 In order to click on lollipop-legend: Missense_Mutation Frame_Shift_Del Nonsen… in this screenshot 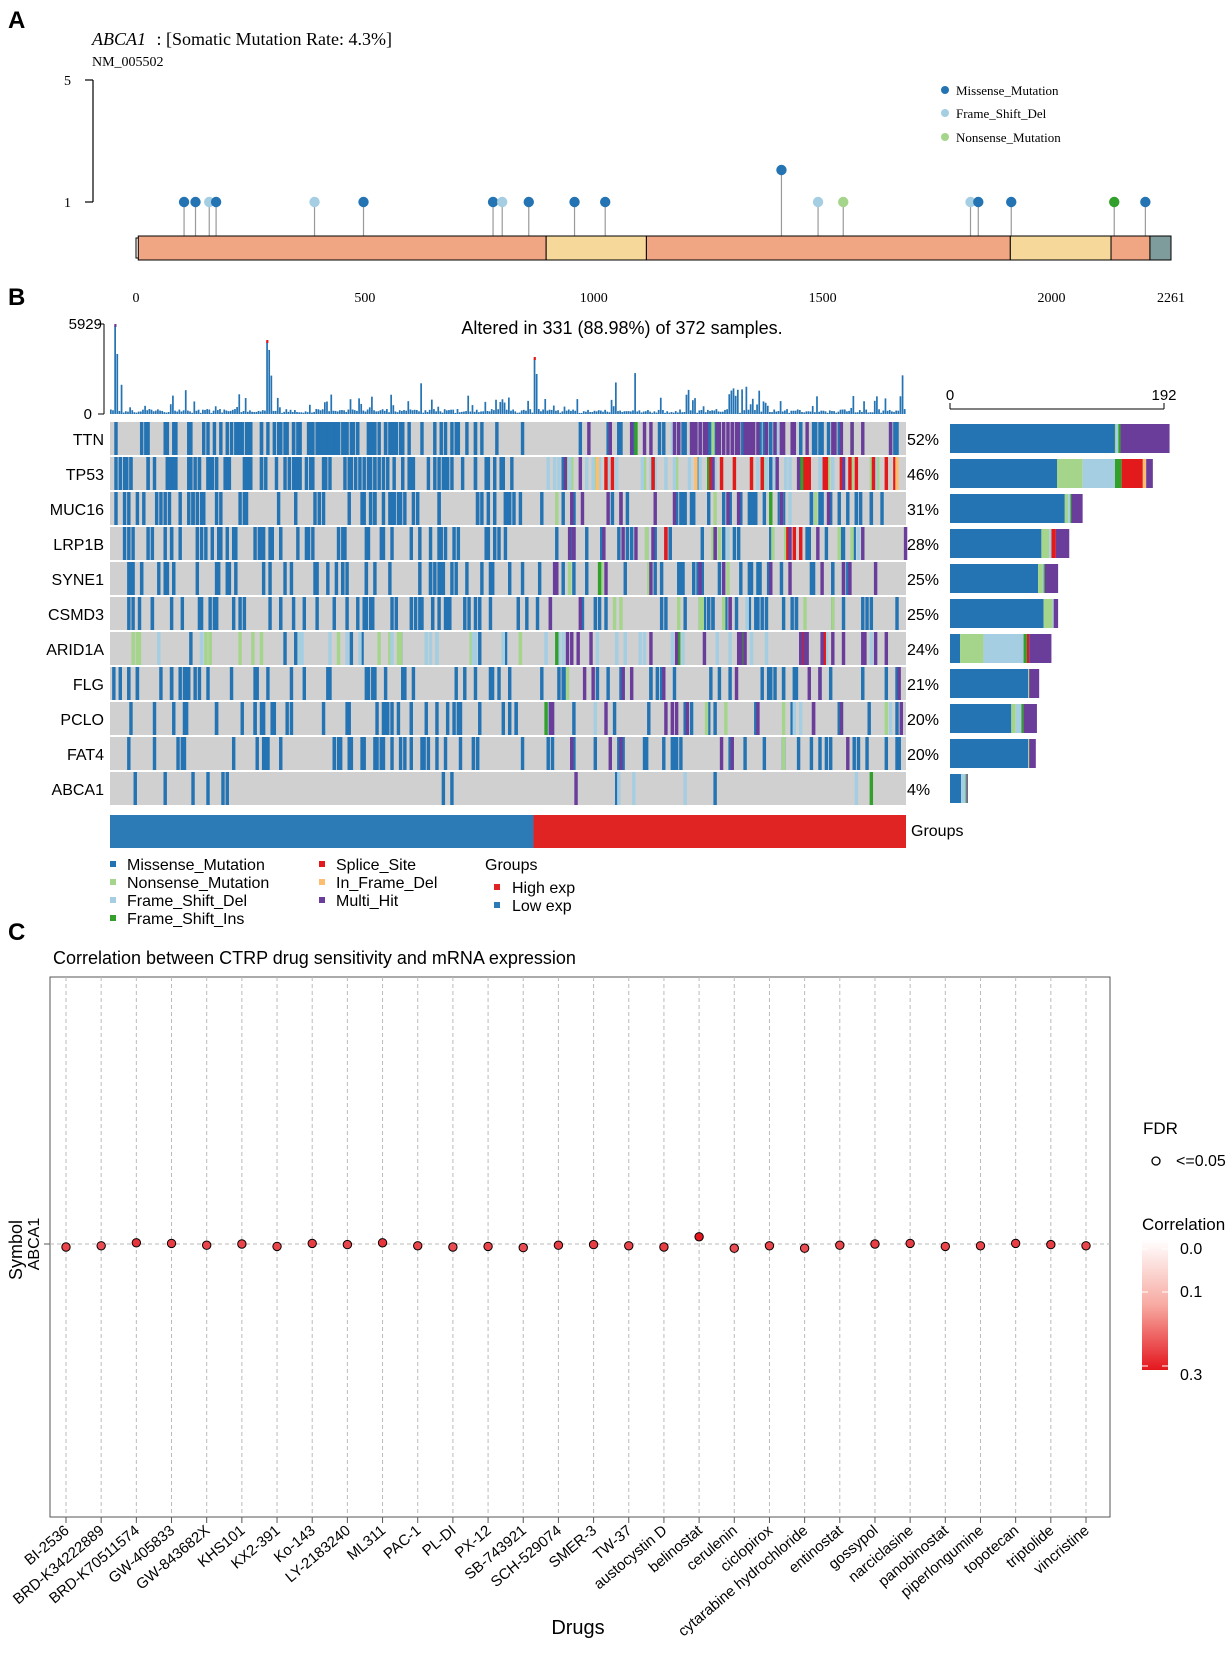, I will do `click(1001, 114)`.